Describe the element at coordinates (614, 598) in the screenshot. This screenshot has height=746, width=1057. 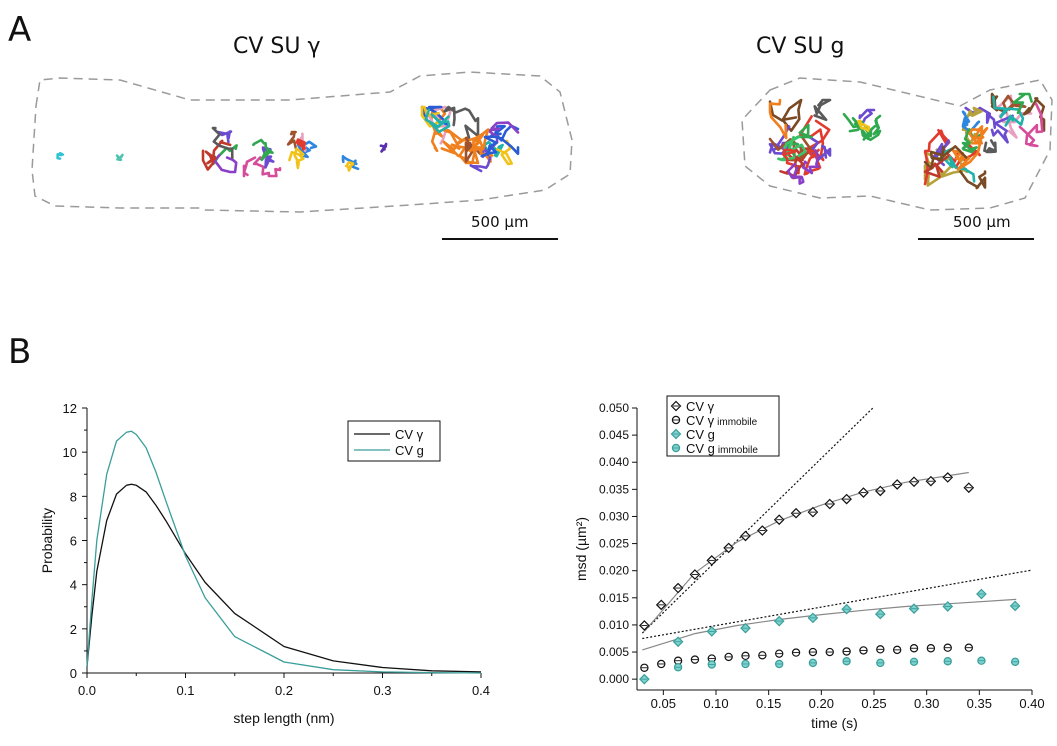
I see `y-tick-label: 0.015` at that location.